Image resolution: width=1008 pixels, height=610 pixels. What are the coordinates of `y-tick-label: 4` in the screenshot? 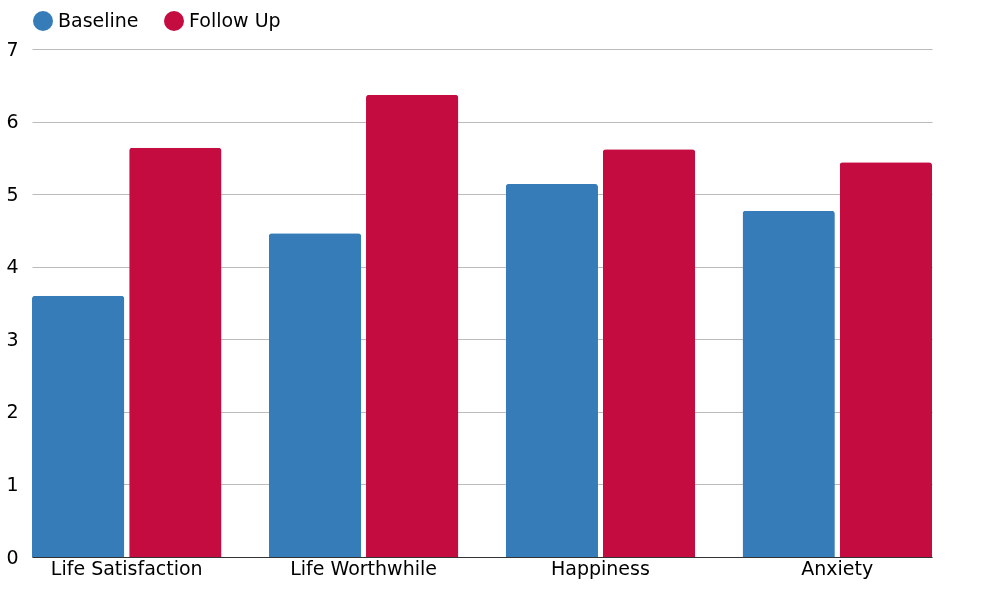 It's located at (12, 266).